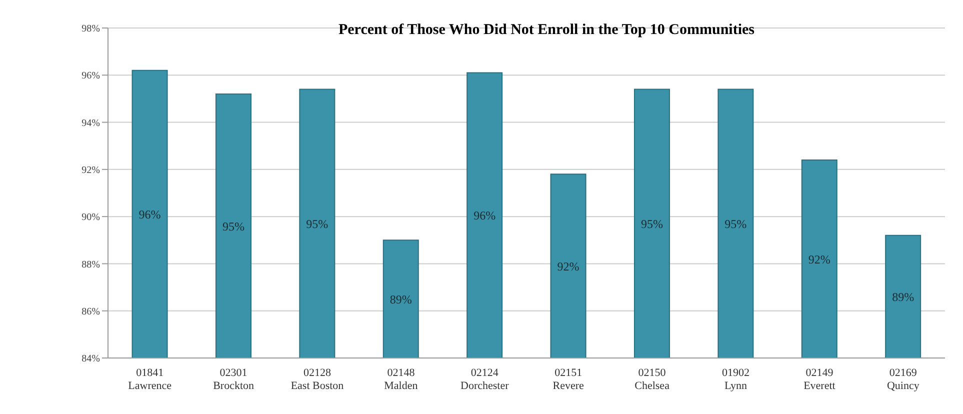  What do you see at coordinates (91, 76) in the screenshot?
I see `y-tick-label: 96%` at bounding box center [91, 76].